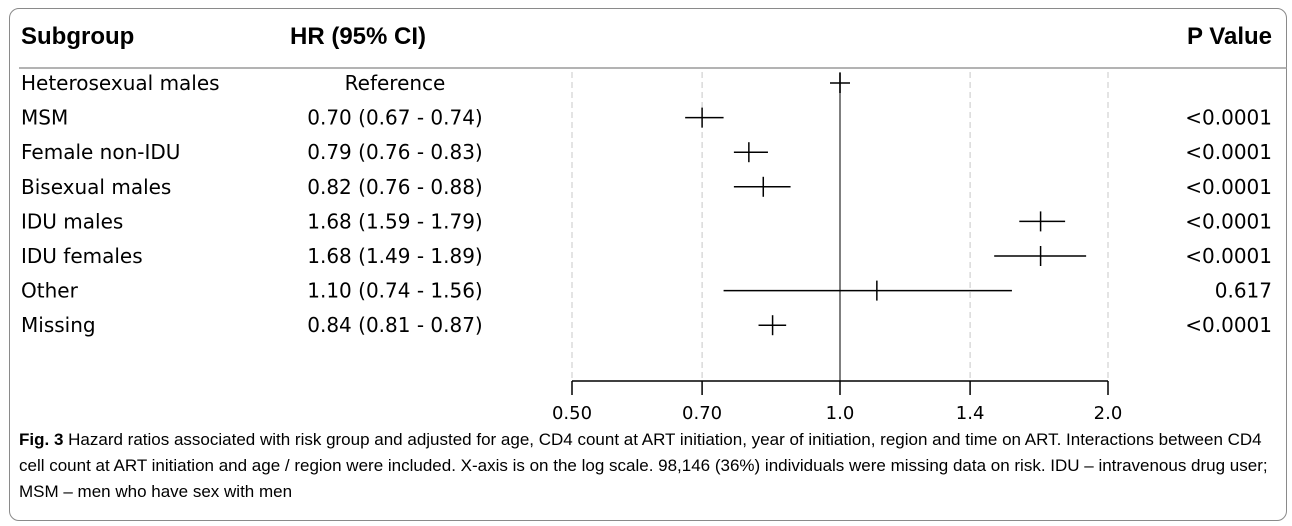 The image size is (1292, 526). What do you see at coordinates (840, 411) in the screenshot?
I see `x-tick-label: 1.0` at bounding box center [840, 411].